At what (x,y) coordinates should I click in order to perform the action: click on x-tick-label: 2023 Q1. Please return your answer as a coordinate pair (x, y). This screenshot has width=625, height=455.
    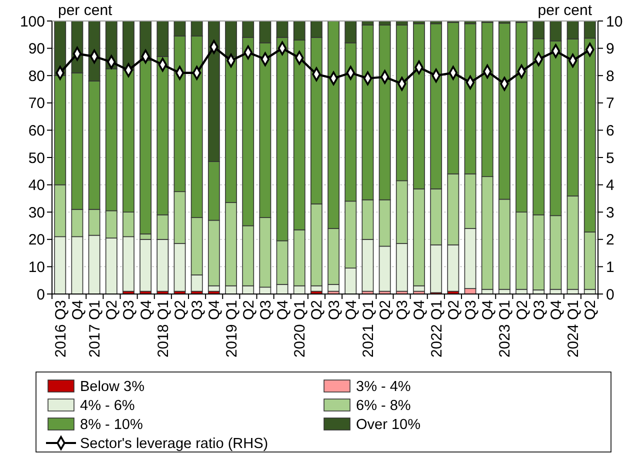
    Looking at the image, I should click on (505, 329).